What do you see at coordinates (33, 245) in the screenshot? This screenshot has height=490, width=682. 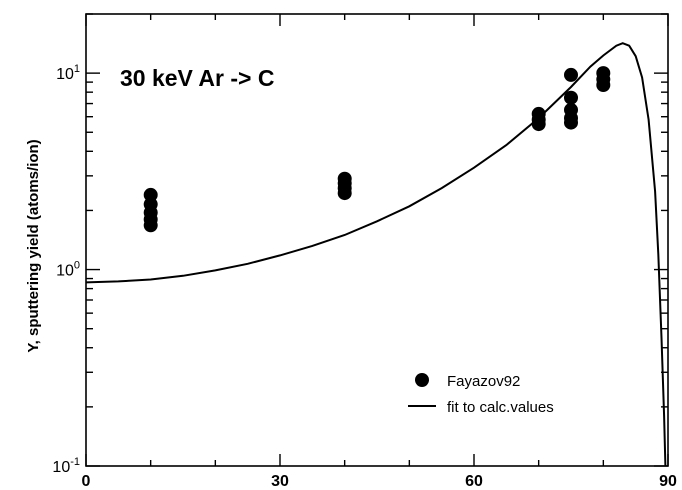 I see `y-axis-label: Y, sputtering yield (atoms/ion)` at bounding box center [33, 245].